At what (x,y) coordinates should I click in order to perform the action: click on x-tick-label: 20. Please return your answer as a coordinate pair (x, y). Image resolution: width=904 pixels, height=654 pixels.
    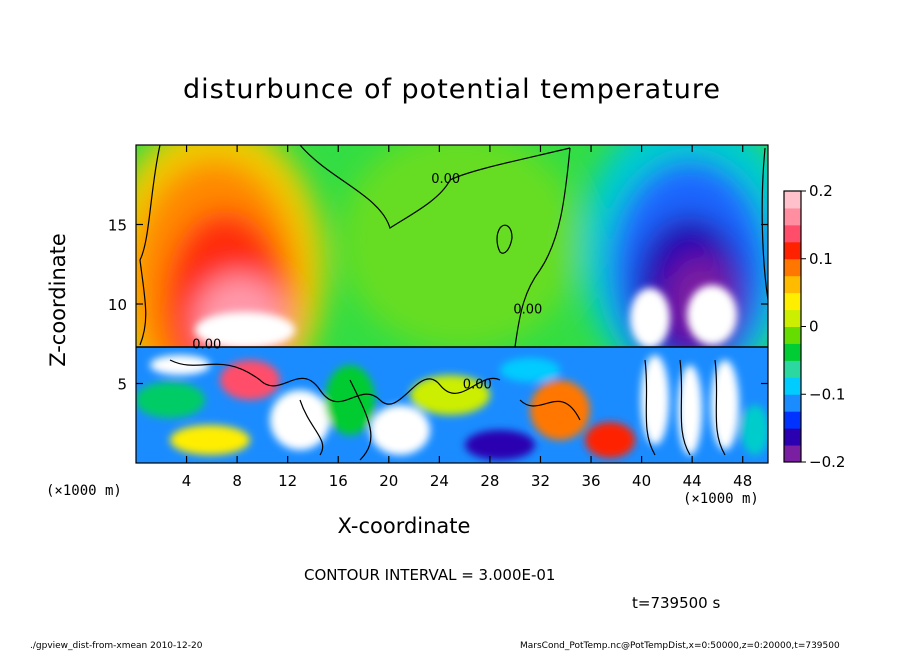
    Looking at the image, I should click on (388, 481).